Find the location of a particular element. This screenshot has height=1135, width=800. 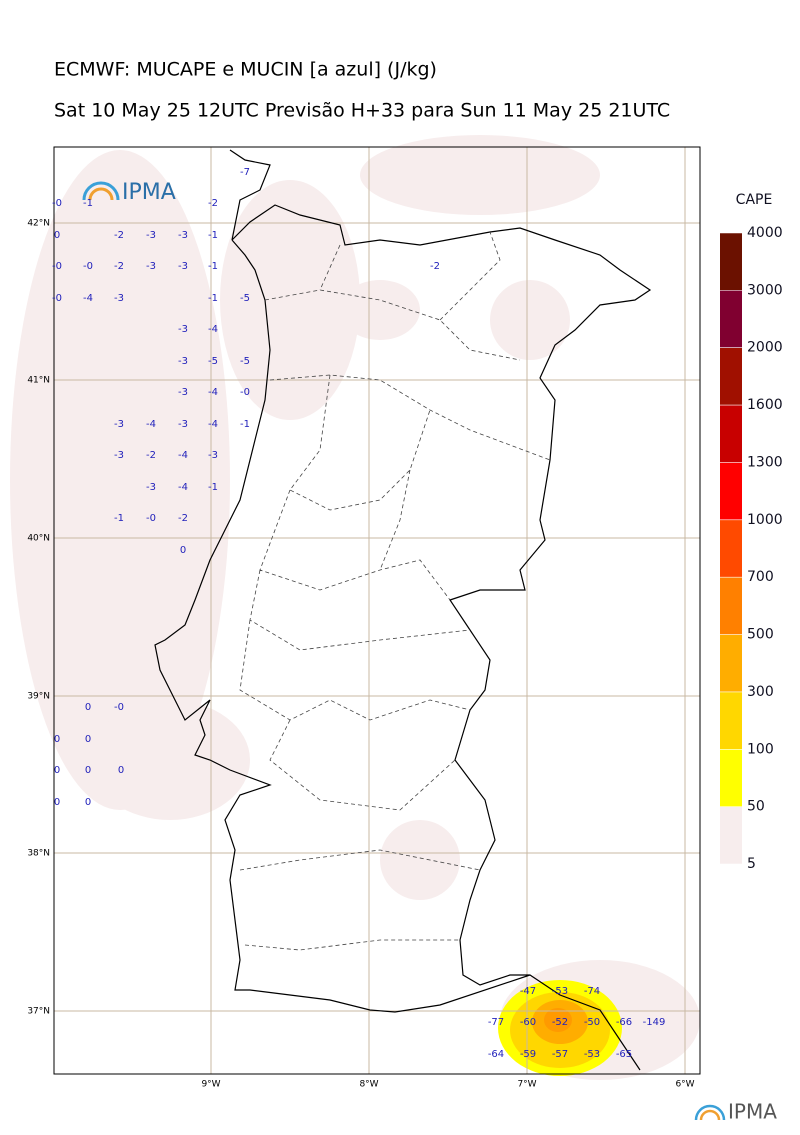

cin-label: -74 is located at coordinates (592, 991).